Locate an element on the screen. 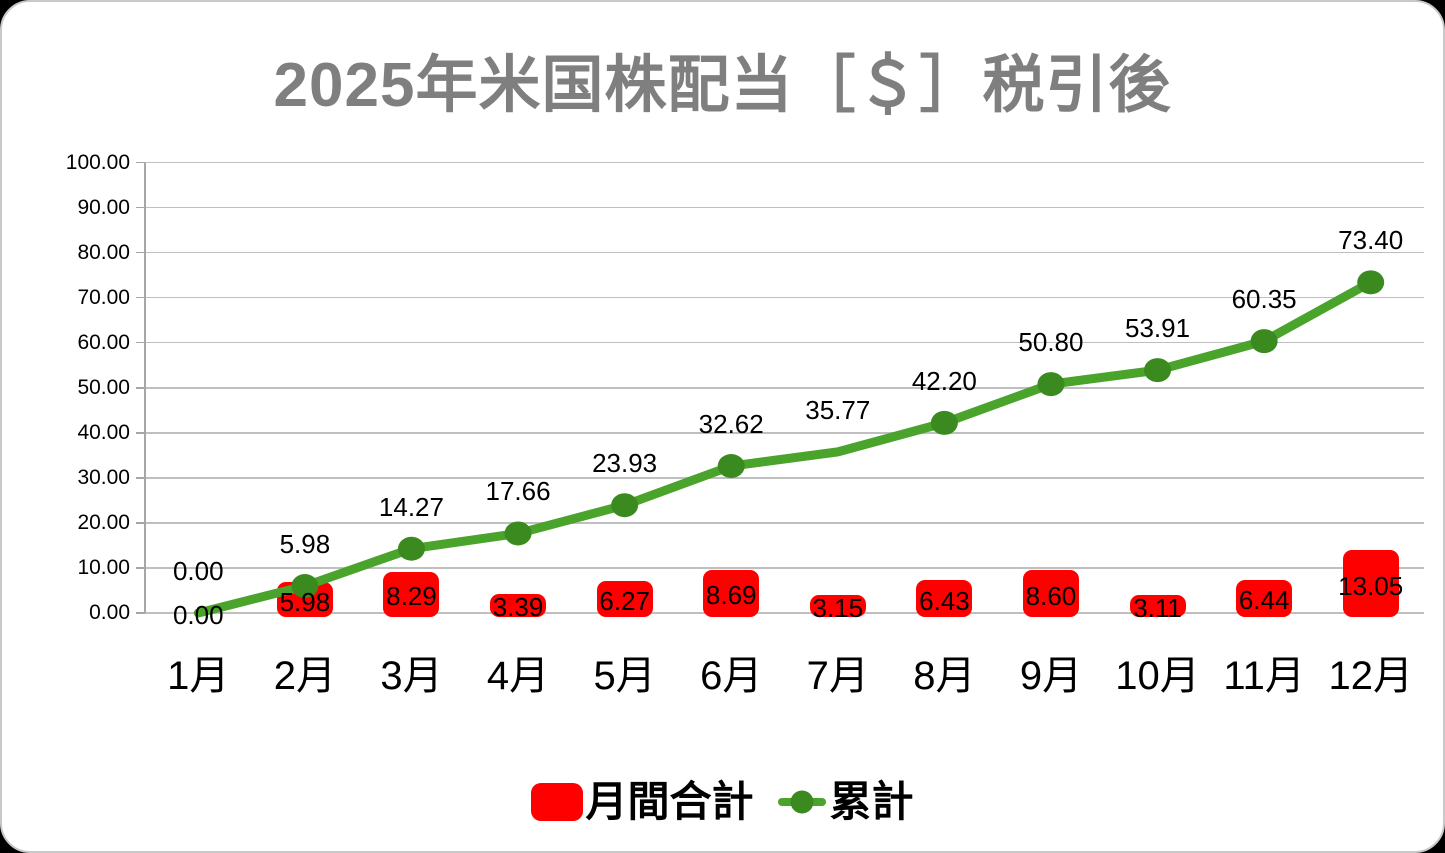 Image resolution: width=1445 pixels, height=853 pixels. cumulative-series-swatch-icon is located at coordinates (801, 802).